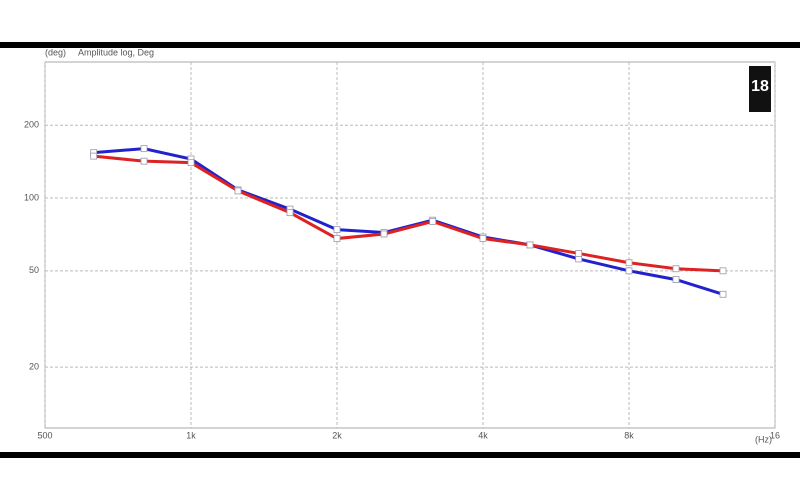  What do you see at coordinates (55, 52) in the screenshot?
I see `y-axis-label: (deg)` at bounding box center [55, 52].